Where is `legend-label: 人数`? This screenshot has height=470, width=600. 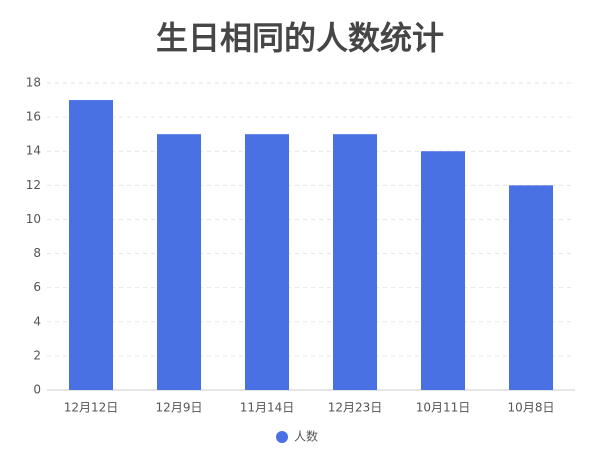
legend-label: 人数 is located at coordinates (306, 436).